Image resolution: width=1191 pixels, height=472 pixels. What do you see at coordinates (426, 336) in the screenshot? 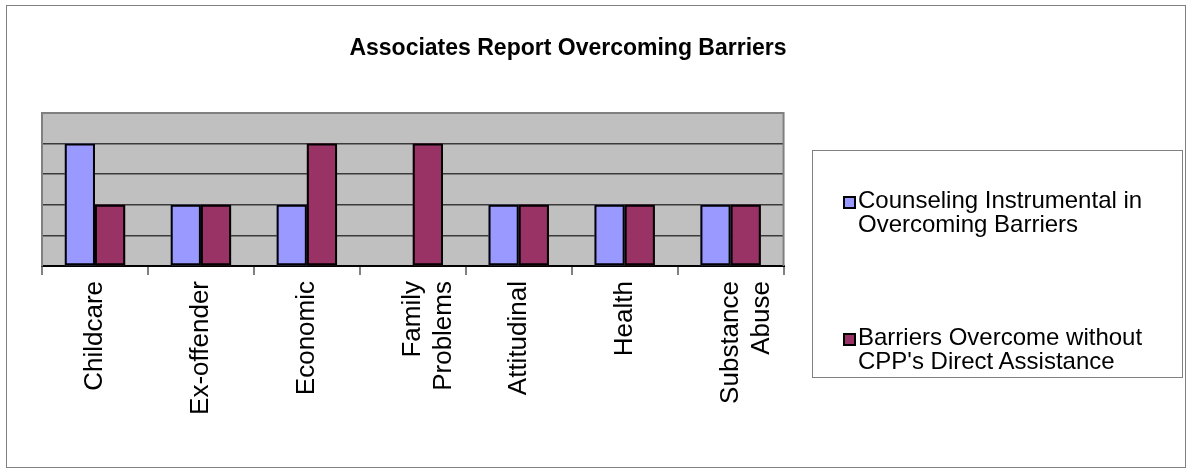
I see `x-tick-label: Family Problems` at bounding box center [426, 336].